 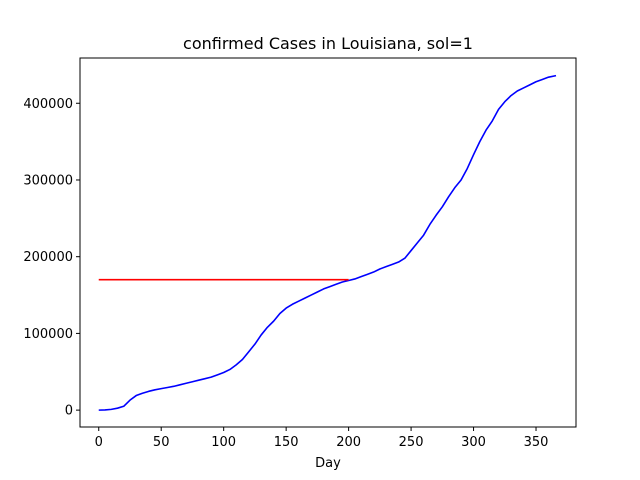 What do you see at coordinates (536, 442) in the screenshot?
I see `x-tick-label: 350` at bounding box center [536, 442].